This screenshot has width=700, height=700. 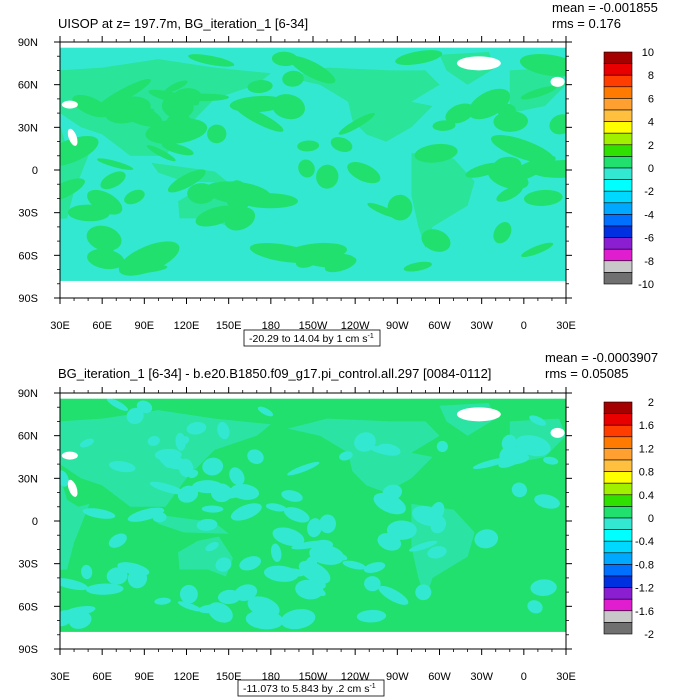 I want to click on colorbar-label: 0.4, so click(x=646, y=496).